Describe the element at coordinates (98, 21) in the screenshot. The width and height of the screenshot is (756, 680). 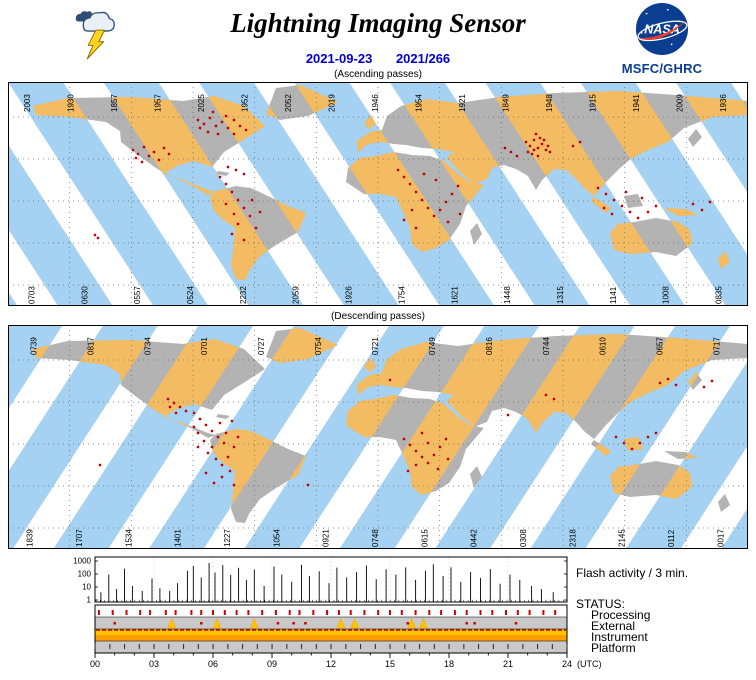
I see `big-cloud-shape` at that location.